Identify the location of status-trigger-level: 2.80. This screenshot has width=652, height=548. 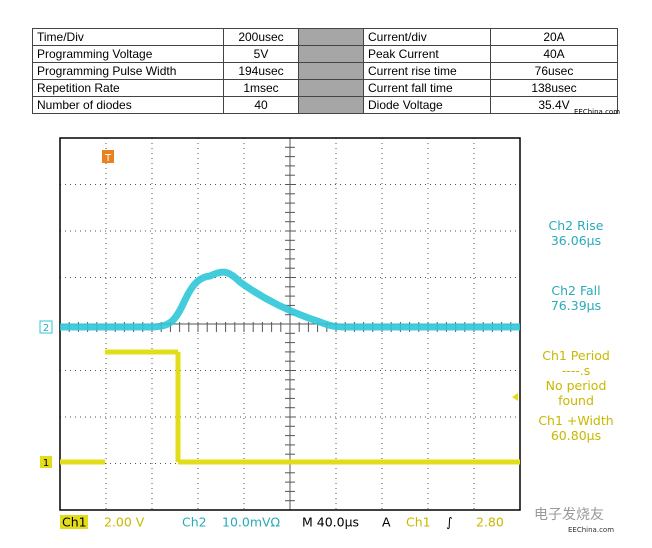
(490, 522).